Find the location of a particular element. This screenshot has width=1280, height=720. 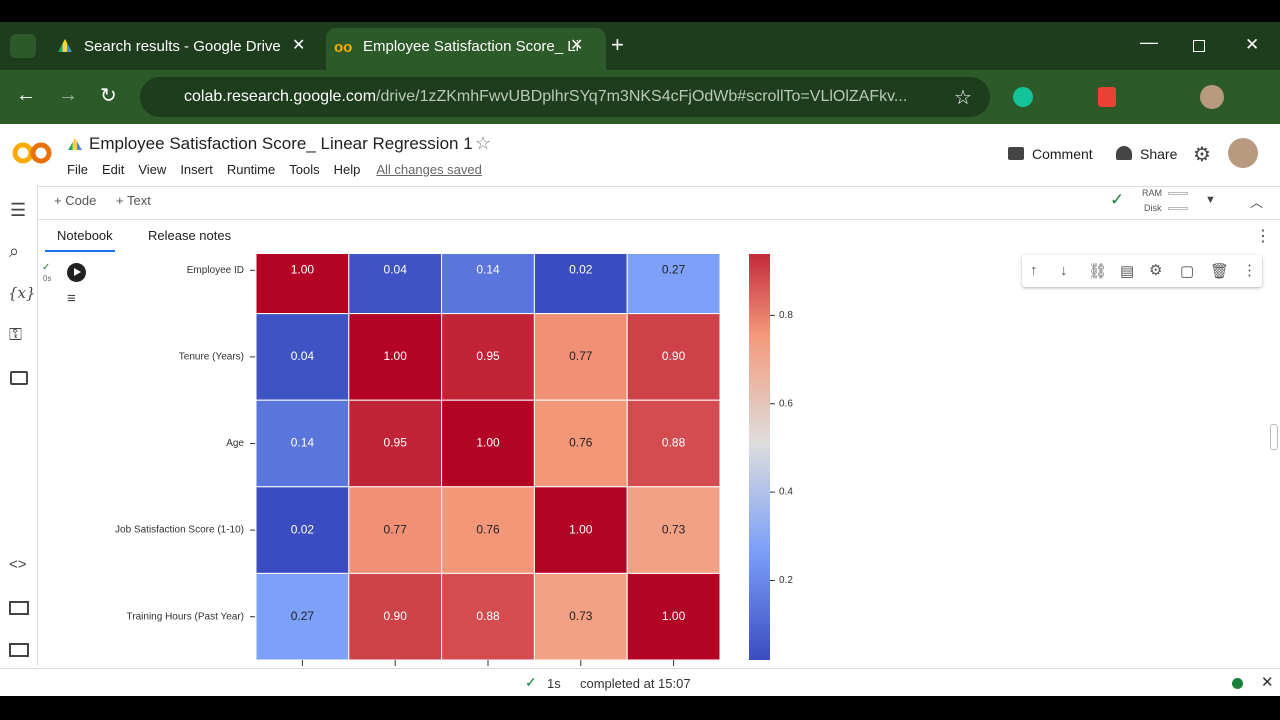

save-status: All changes saved is located at coordinates (429, 169).